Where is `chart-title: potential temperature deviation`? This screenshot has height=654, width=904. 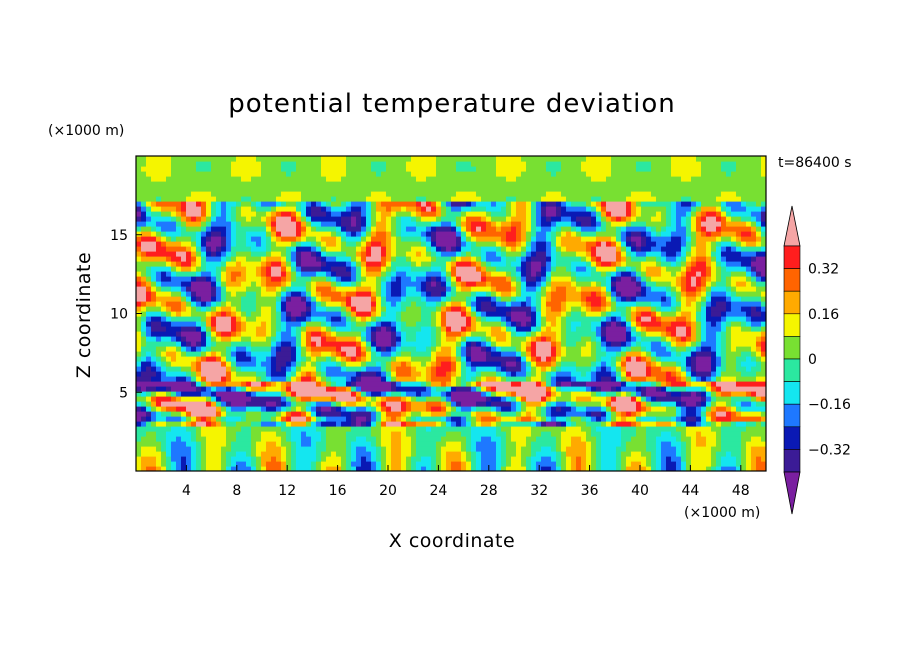 chart-title: potential temperature deviation is located at coordinates (451, 104).